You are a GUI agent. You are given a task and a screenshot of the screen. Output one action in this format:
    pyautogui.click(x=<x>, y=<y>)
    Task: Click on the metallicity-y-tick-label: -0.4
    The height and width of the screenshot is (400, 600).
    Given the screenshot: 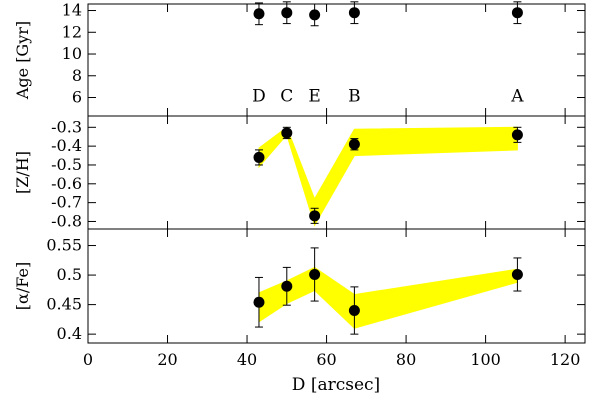 What is the action you would take?
    pyautogui.click(x=66, y=145)
    